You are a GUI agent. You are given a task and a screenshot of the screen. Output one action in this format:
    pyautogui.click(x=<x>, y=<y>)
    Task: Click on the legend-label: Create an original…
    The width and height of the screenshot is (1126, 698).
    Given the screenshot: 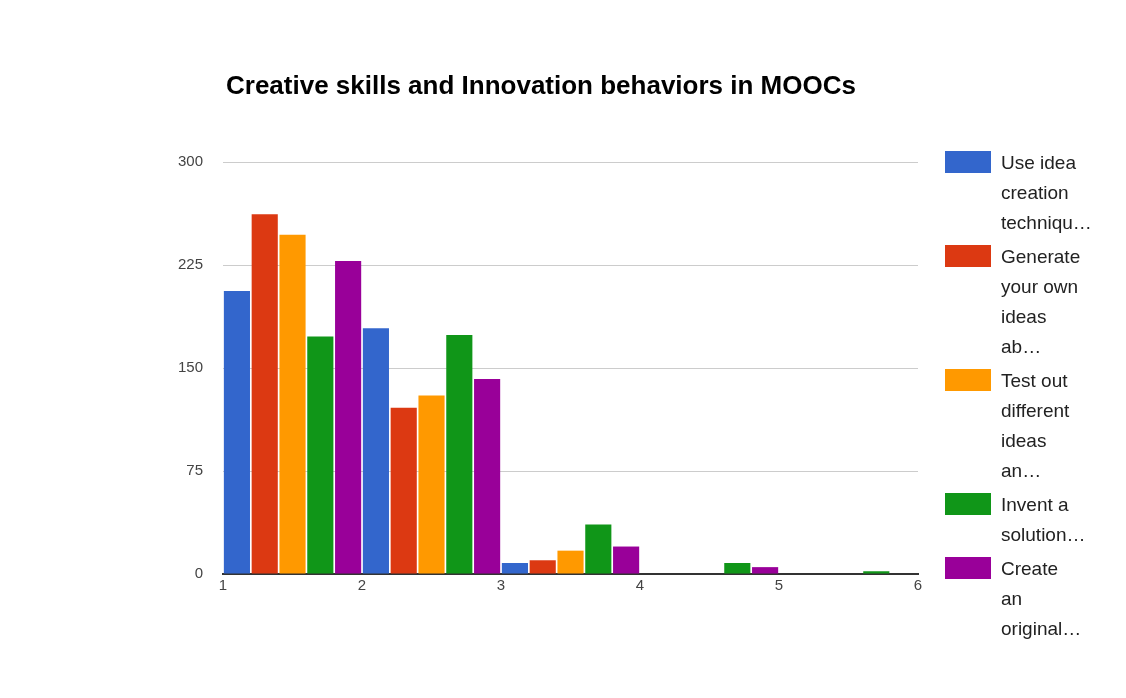 What is the action you would take?
    pyautogui.click(x=1041, y=599)
    